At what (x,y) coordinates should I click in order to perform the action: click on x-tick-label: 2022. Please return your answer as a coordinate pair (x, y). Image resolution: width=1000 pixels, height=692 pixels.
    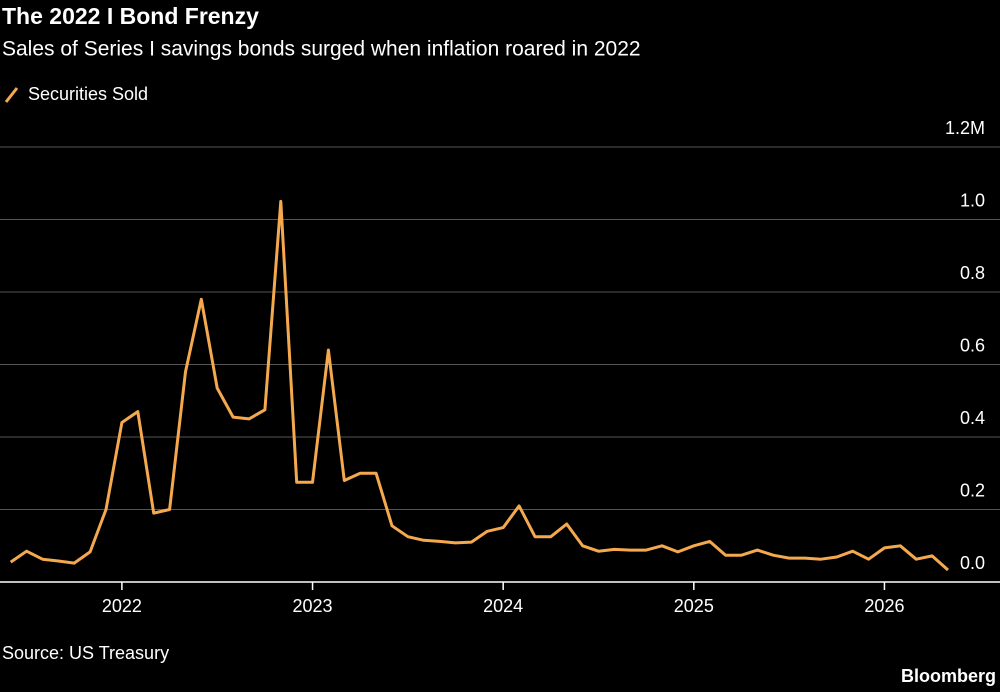
    Looking at the image, I should click on (122, 606).